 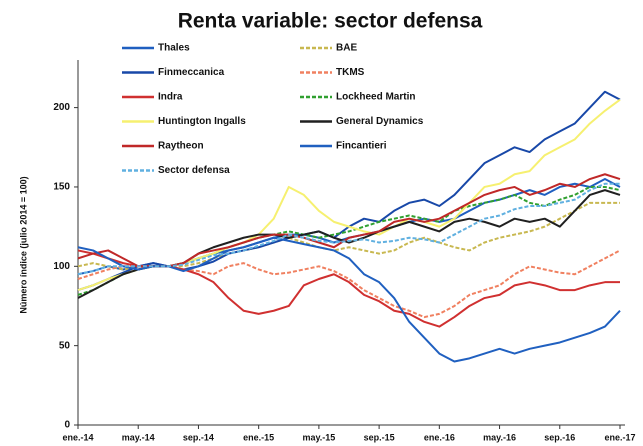 What do you see at coordinates (318, 437) in the screenshot?
I see `x-tick-label: may.-15` at bounding box center [318, 437].